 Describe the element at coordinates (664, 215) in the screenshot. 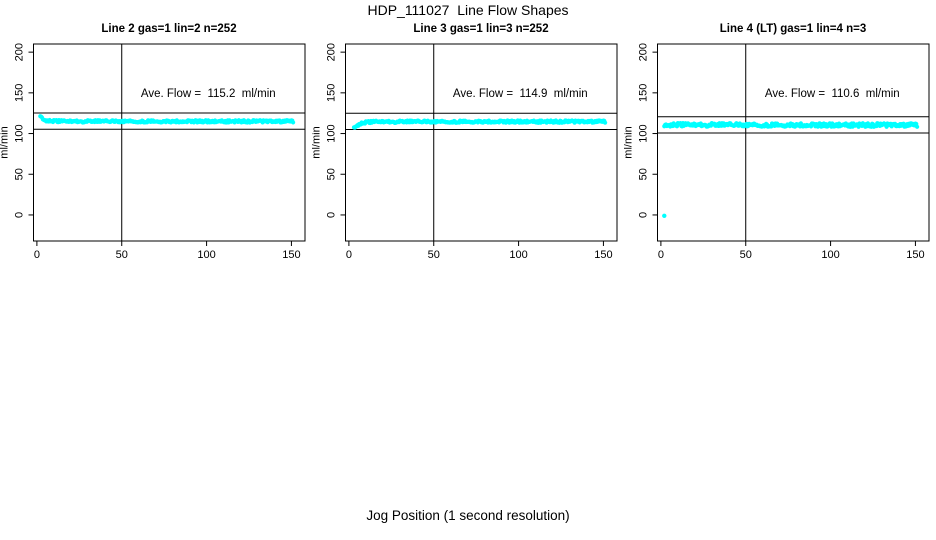

I see `outlier-point` at that location.